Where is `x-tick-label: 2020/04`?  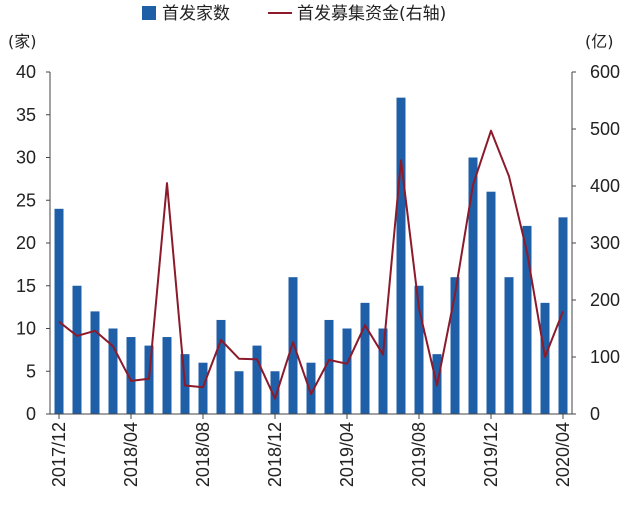 x-tick-label: 2020/04 is located at coordinates (563, 454).